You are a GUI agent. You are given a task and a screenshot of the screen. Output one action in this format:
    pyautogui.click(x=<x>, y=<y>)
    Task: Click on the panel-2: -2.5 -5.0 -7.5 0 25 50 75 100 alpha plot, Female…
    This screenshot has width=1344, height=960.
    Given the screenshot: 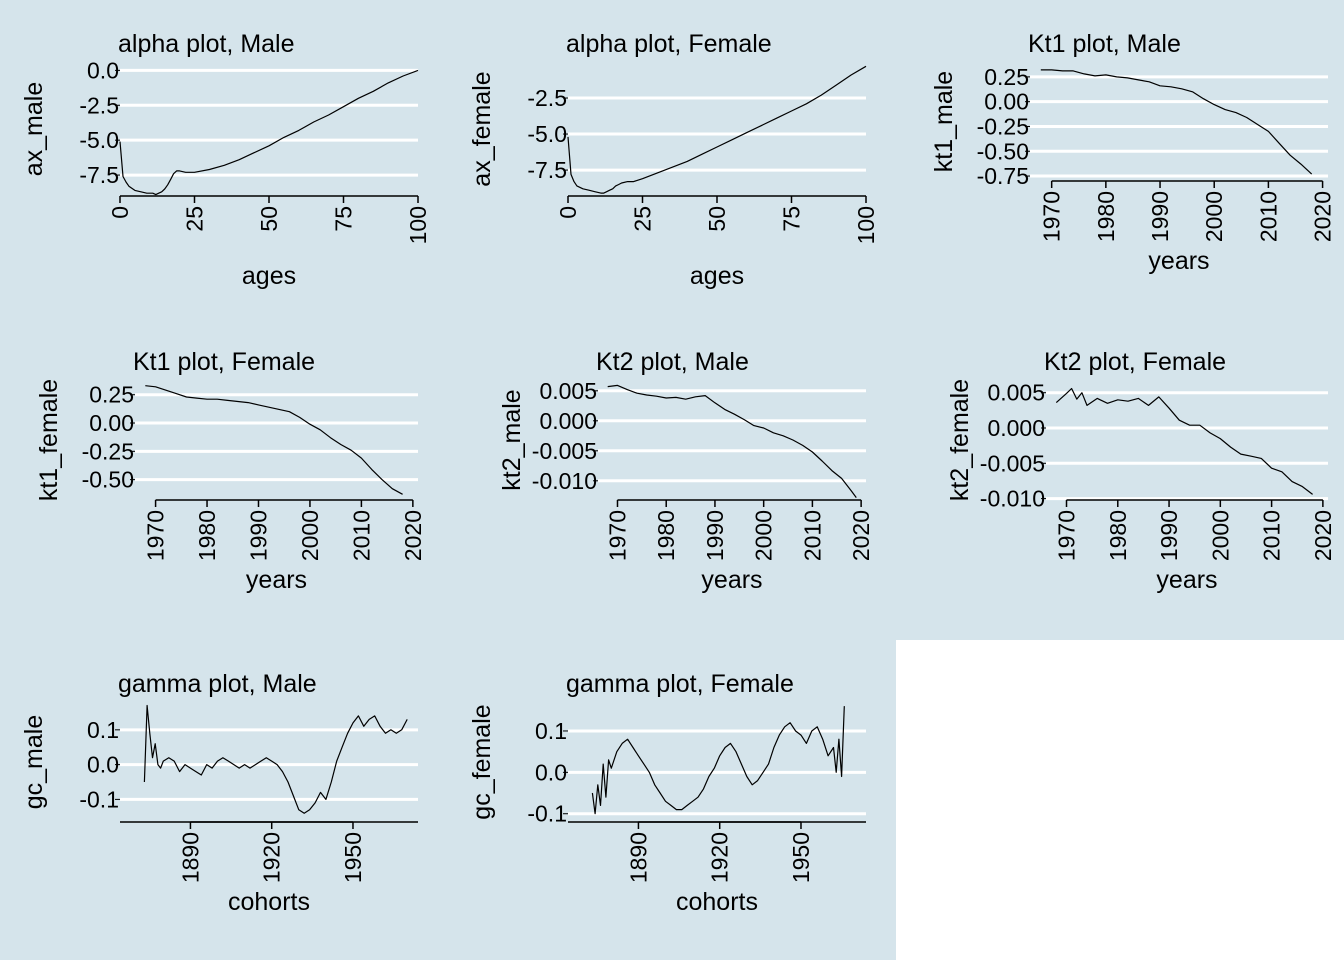 What is the action you would take?
    pyautogui.click(x=673, y=160)
    